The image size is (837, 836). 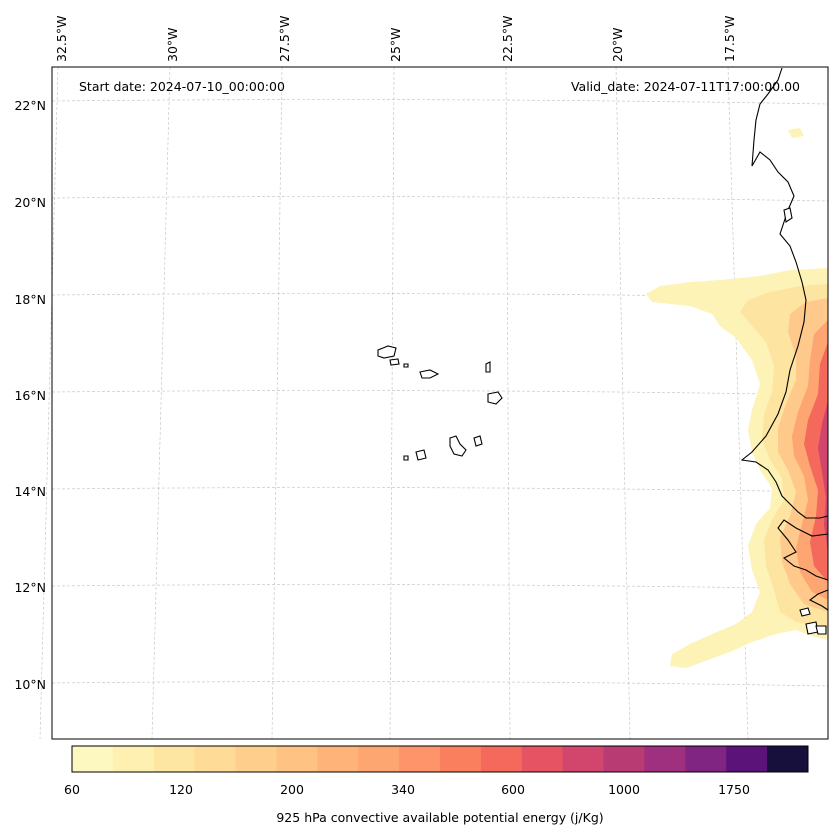 I want to click on cape-level-1b, so click(x=796, y=133).